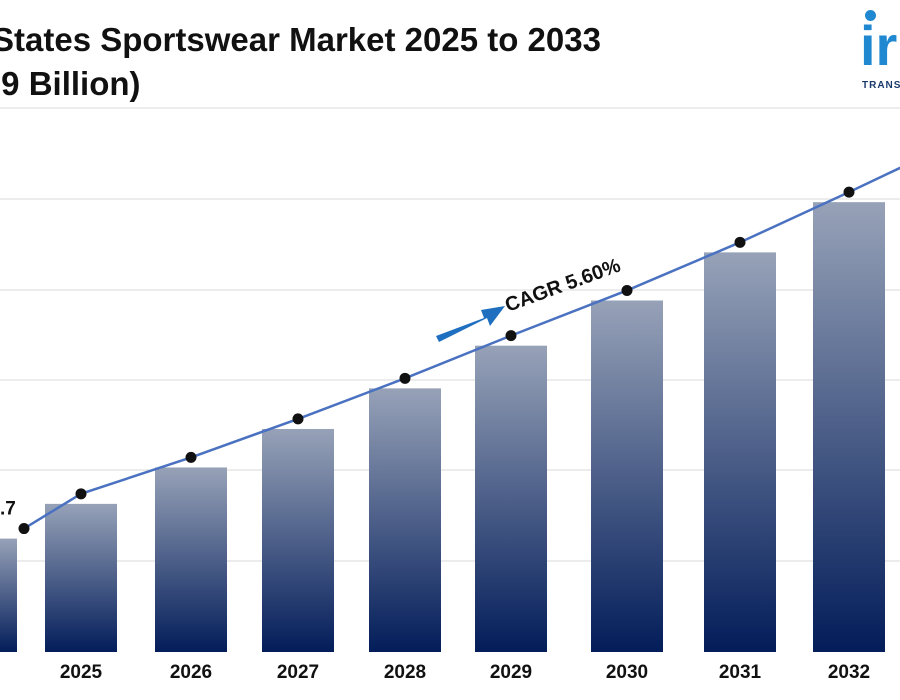 The height and width of the screenshot is (700, 900). What do you see at coordinates (81, 577) in the screenshot?
I see `bar-2025` at bounding box center [81, 577].